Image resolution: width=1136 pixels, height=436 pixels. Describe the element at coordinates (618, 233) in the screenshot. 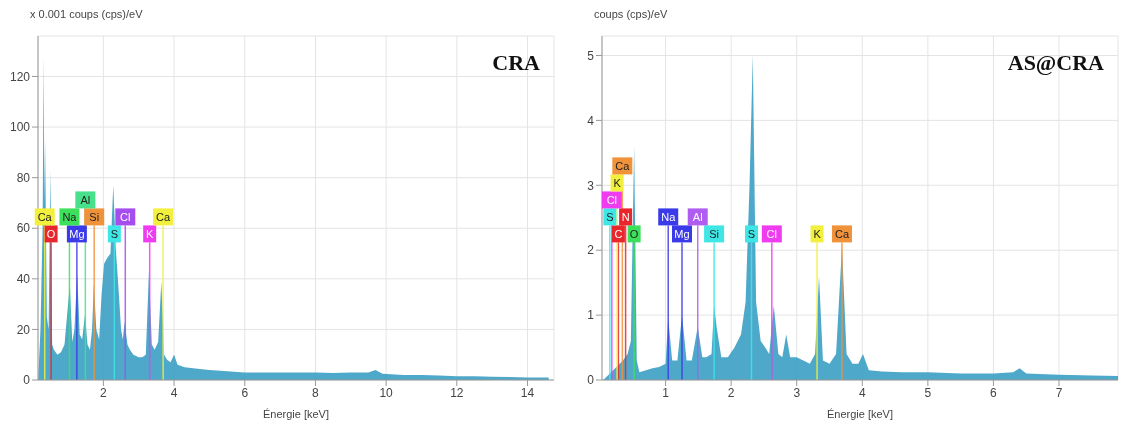

I see `ref-line-label: C` at that location.